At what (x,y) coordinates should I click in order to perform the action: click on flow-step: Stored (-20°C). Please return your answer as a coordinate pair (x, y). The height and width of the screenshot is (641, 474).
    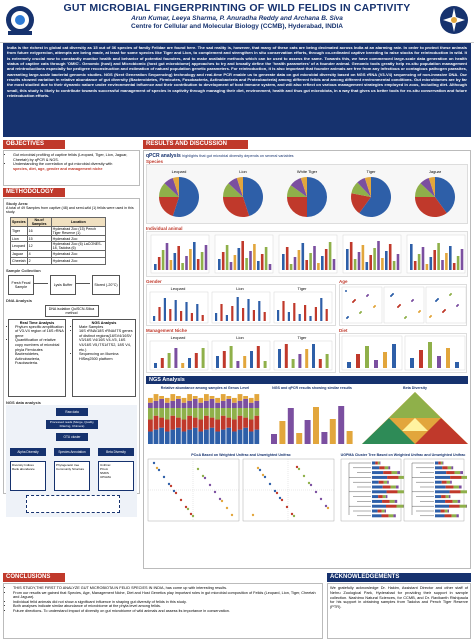
    Looking at the image, I should click on (106, 284).